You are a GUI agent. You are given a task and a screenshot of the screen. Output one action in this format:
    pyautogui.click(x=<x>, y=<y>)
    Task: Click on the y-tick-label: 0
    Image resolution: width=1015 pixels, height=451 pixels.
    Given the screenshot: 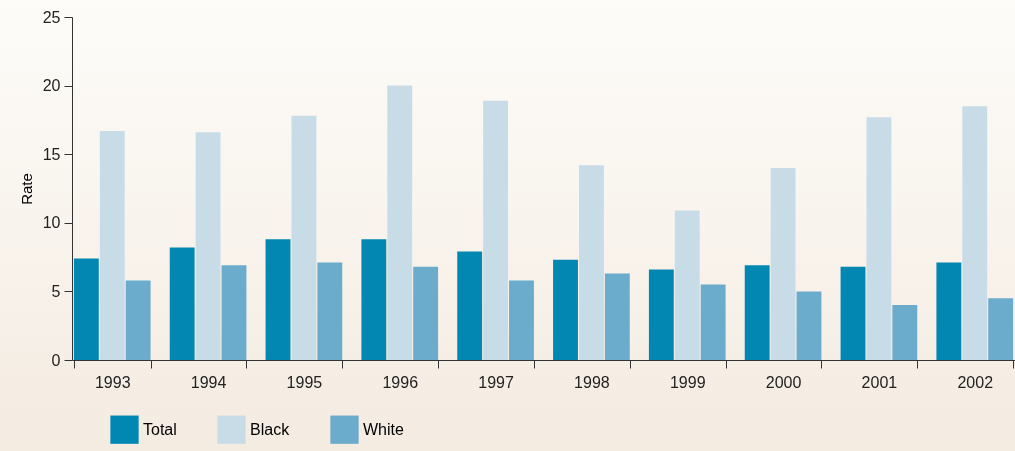 What is the action you would take?
    pyautogui.click(x=56, y=360)
    